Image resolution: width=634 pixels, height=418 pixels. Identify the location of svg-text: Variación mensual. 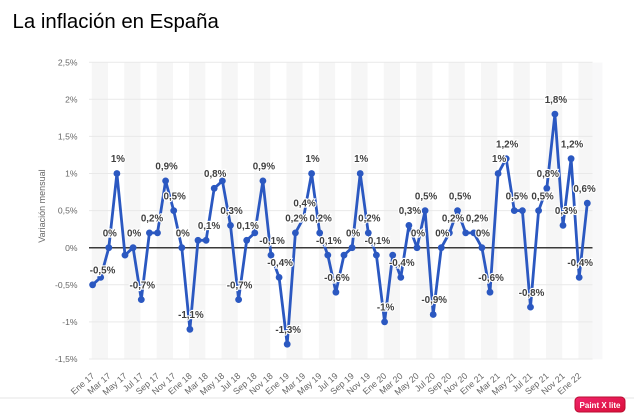
(42, 205).